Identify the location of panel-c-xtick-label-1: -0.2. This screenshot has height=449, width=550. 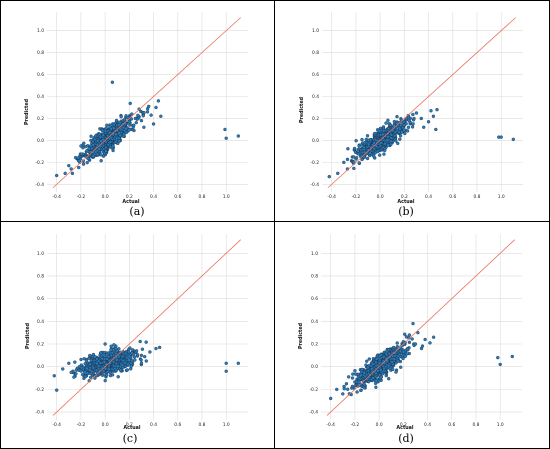
(81, 425).